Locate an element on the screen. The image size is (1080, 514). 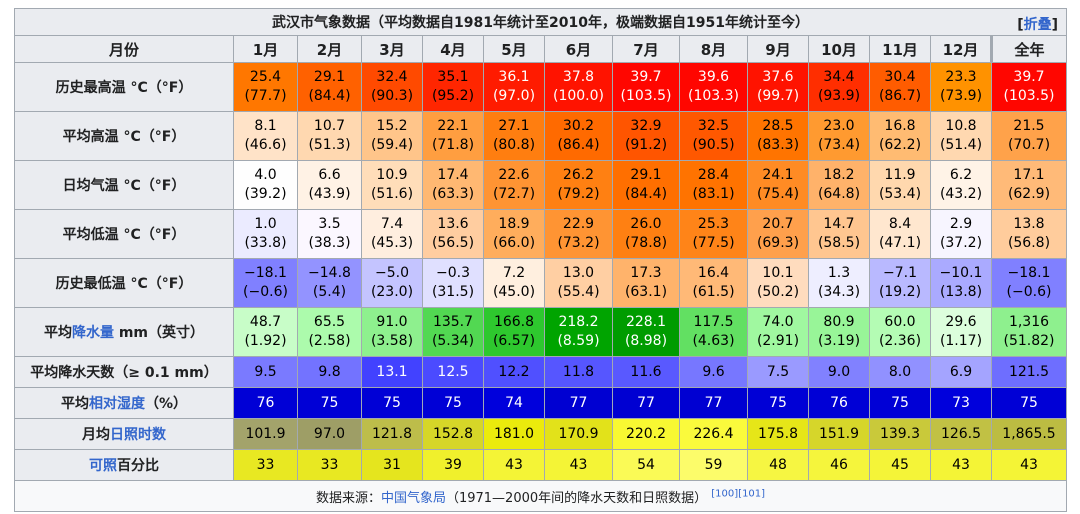
row-label-link: 降水量 is located at coordinates (92, 333).